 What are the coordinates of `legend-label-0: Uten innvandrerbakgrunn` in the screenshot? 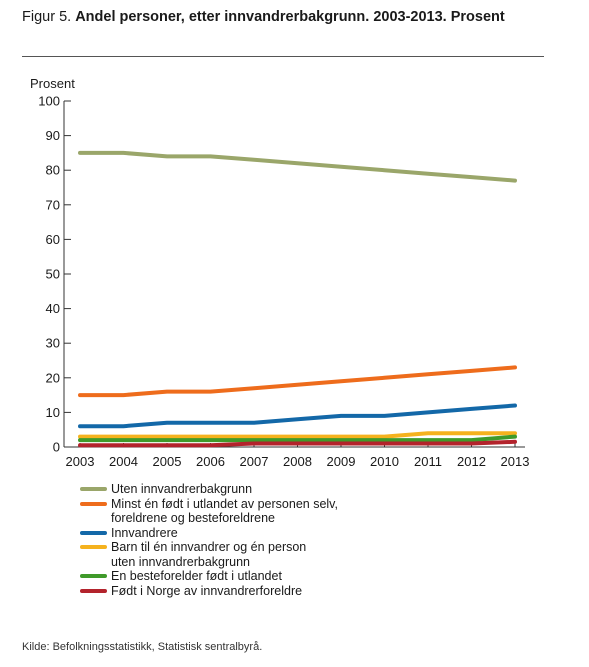 It's located at (182, 489).